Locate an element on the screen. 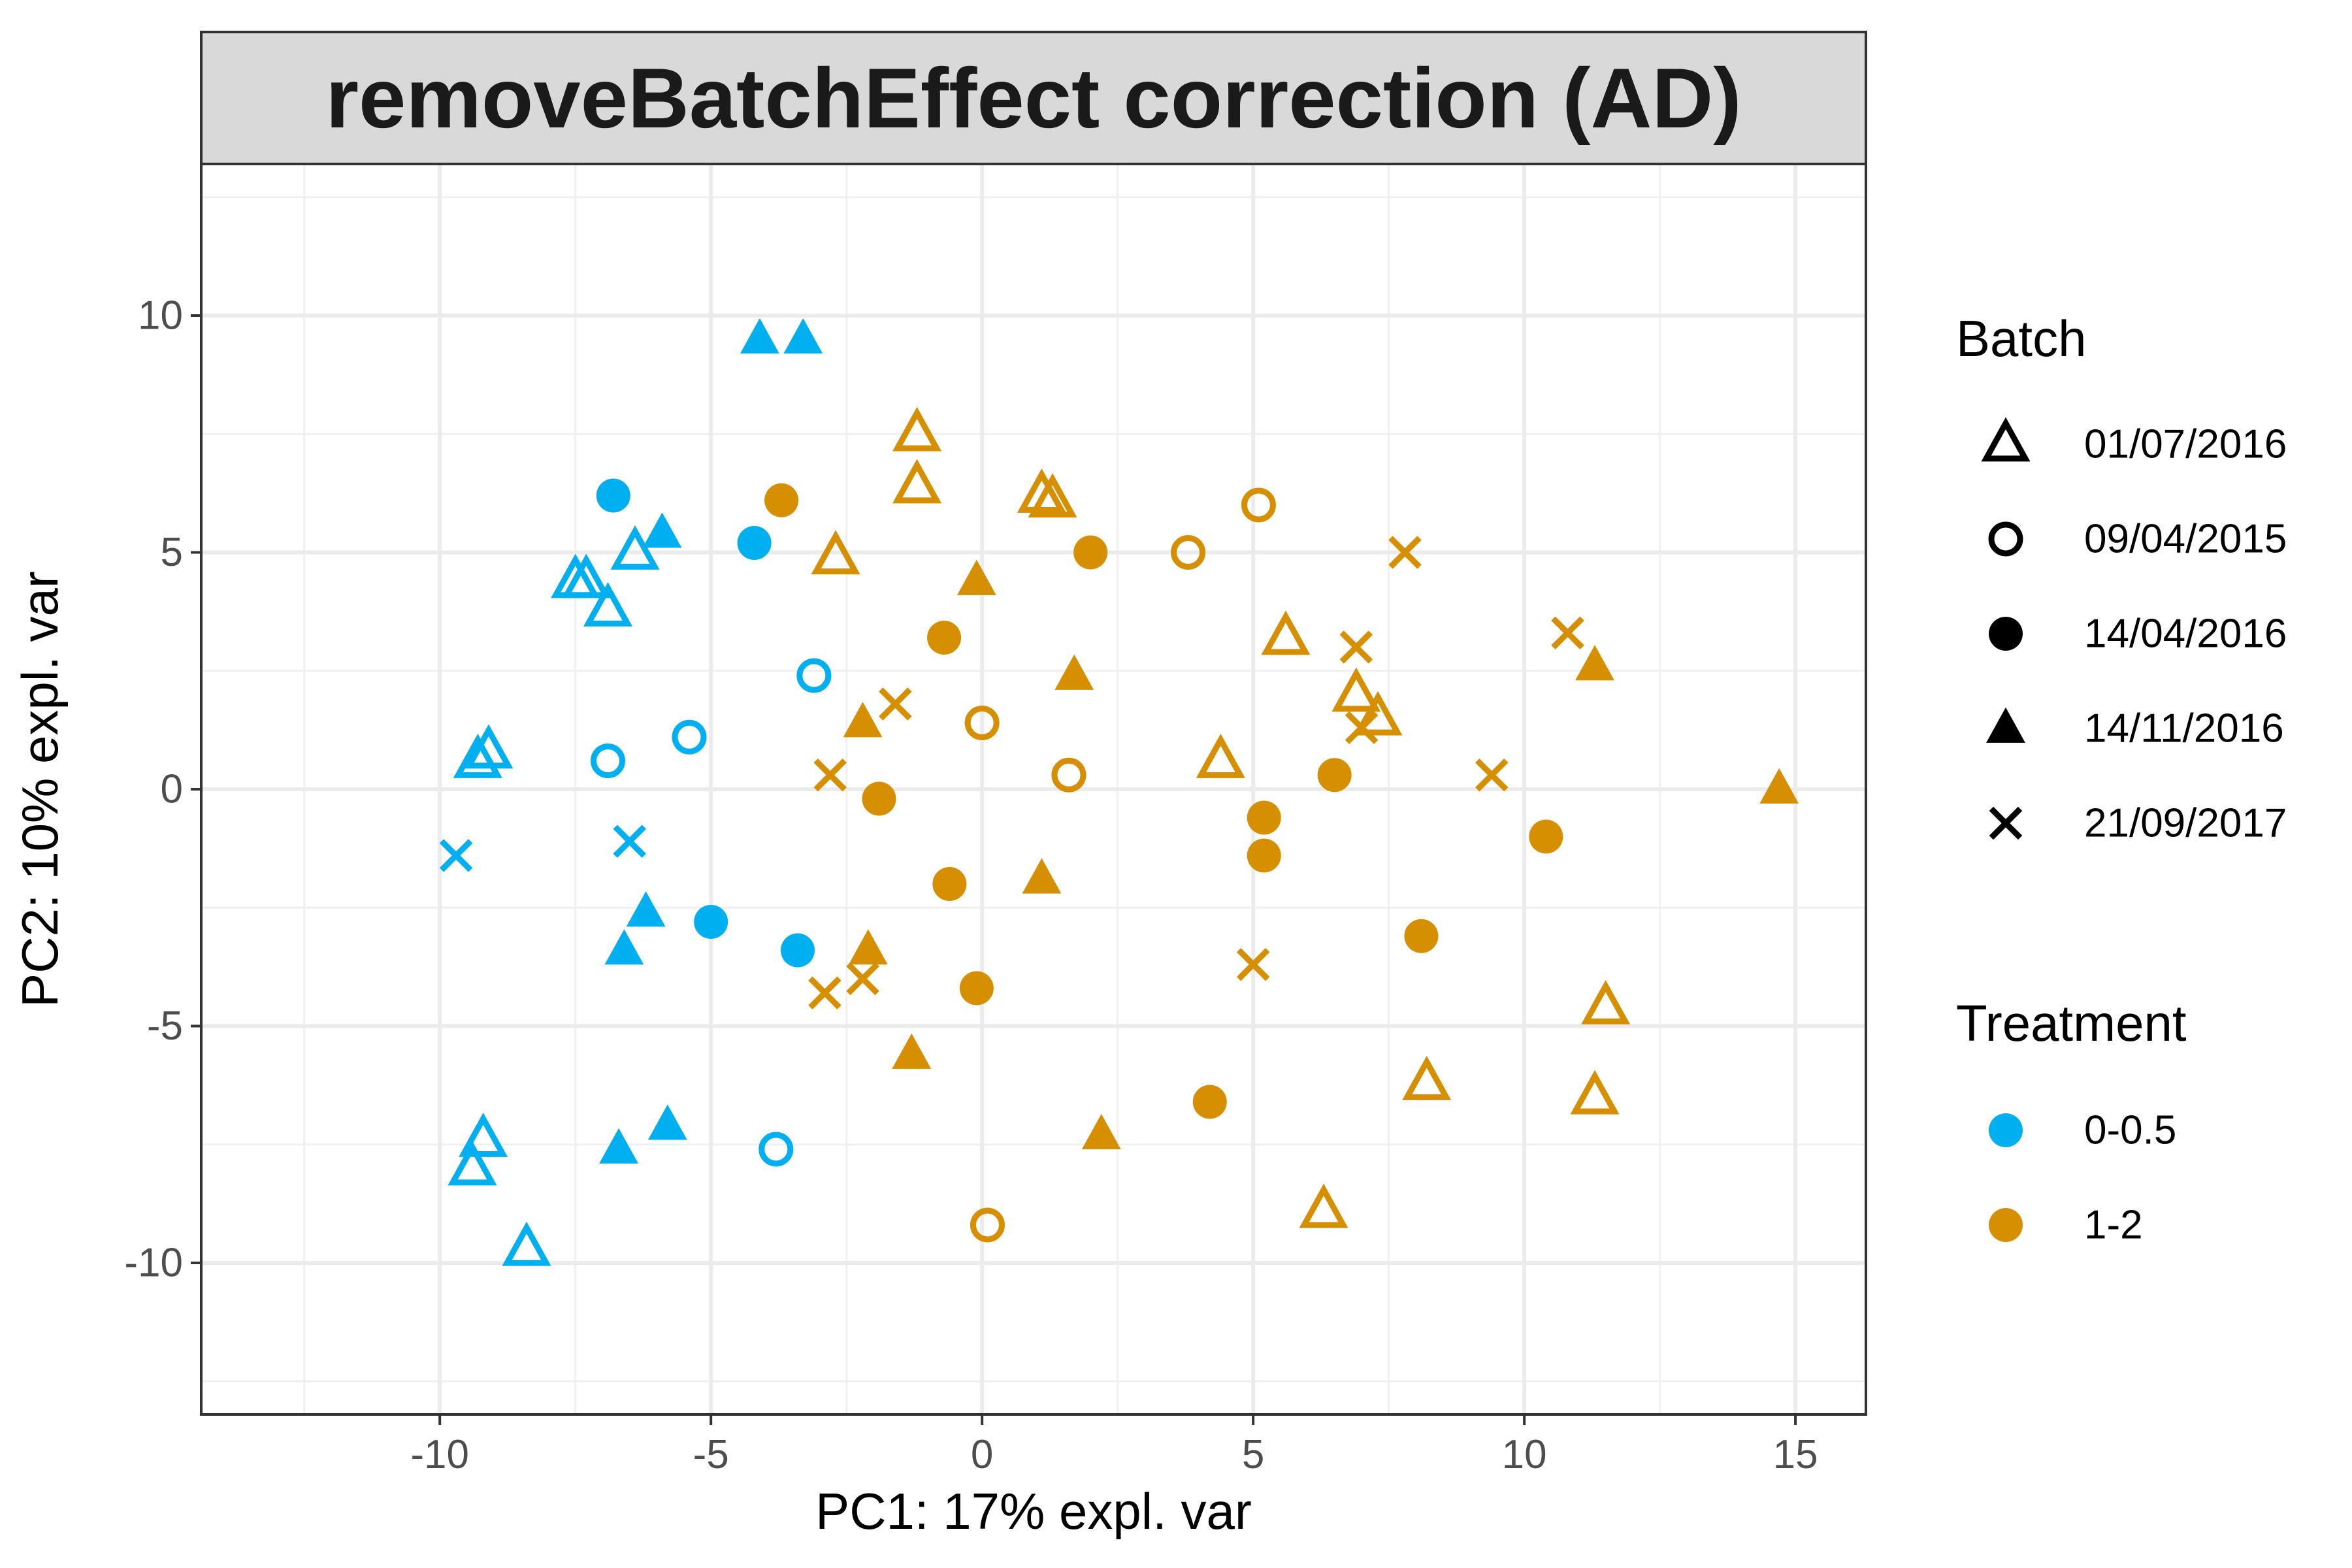  y-axis-title: PC2: 10% expl. var is located at coordinates (40, 789).